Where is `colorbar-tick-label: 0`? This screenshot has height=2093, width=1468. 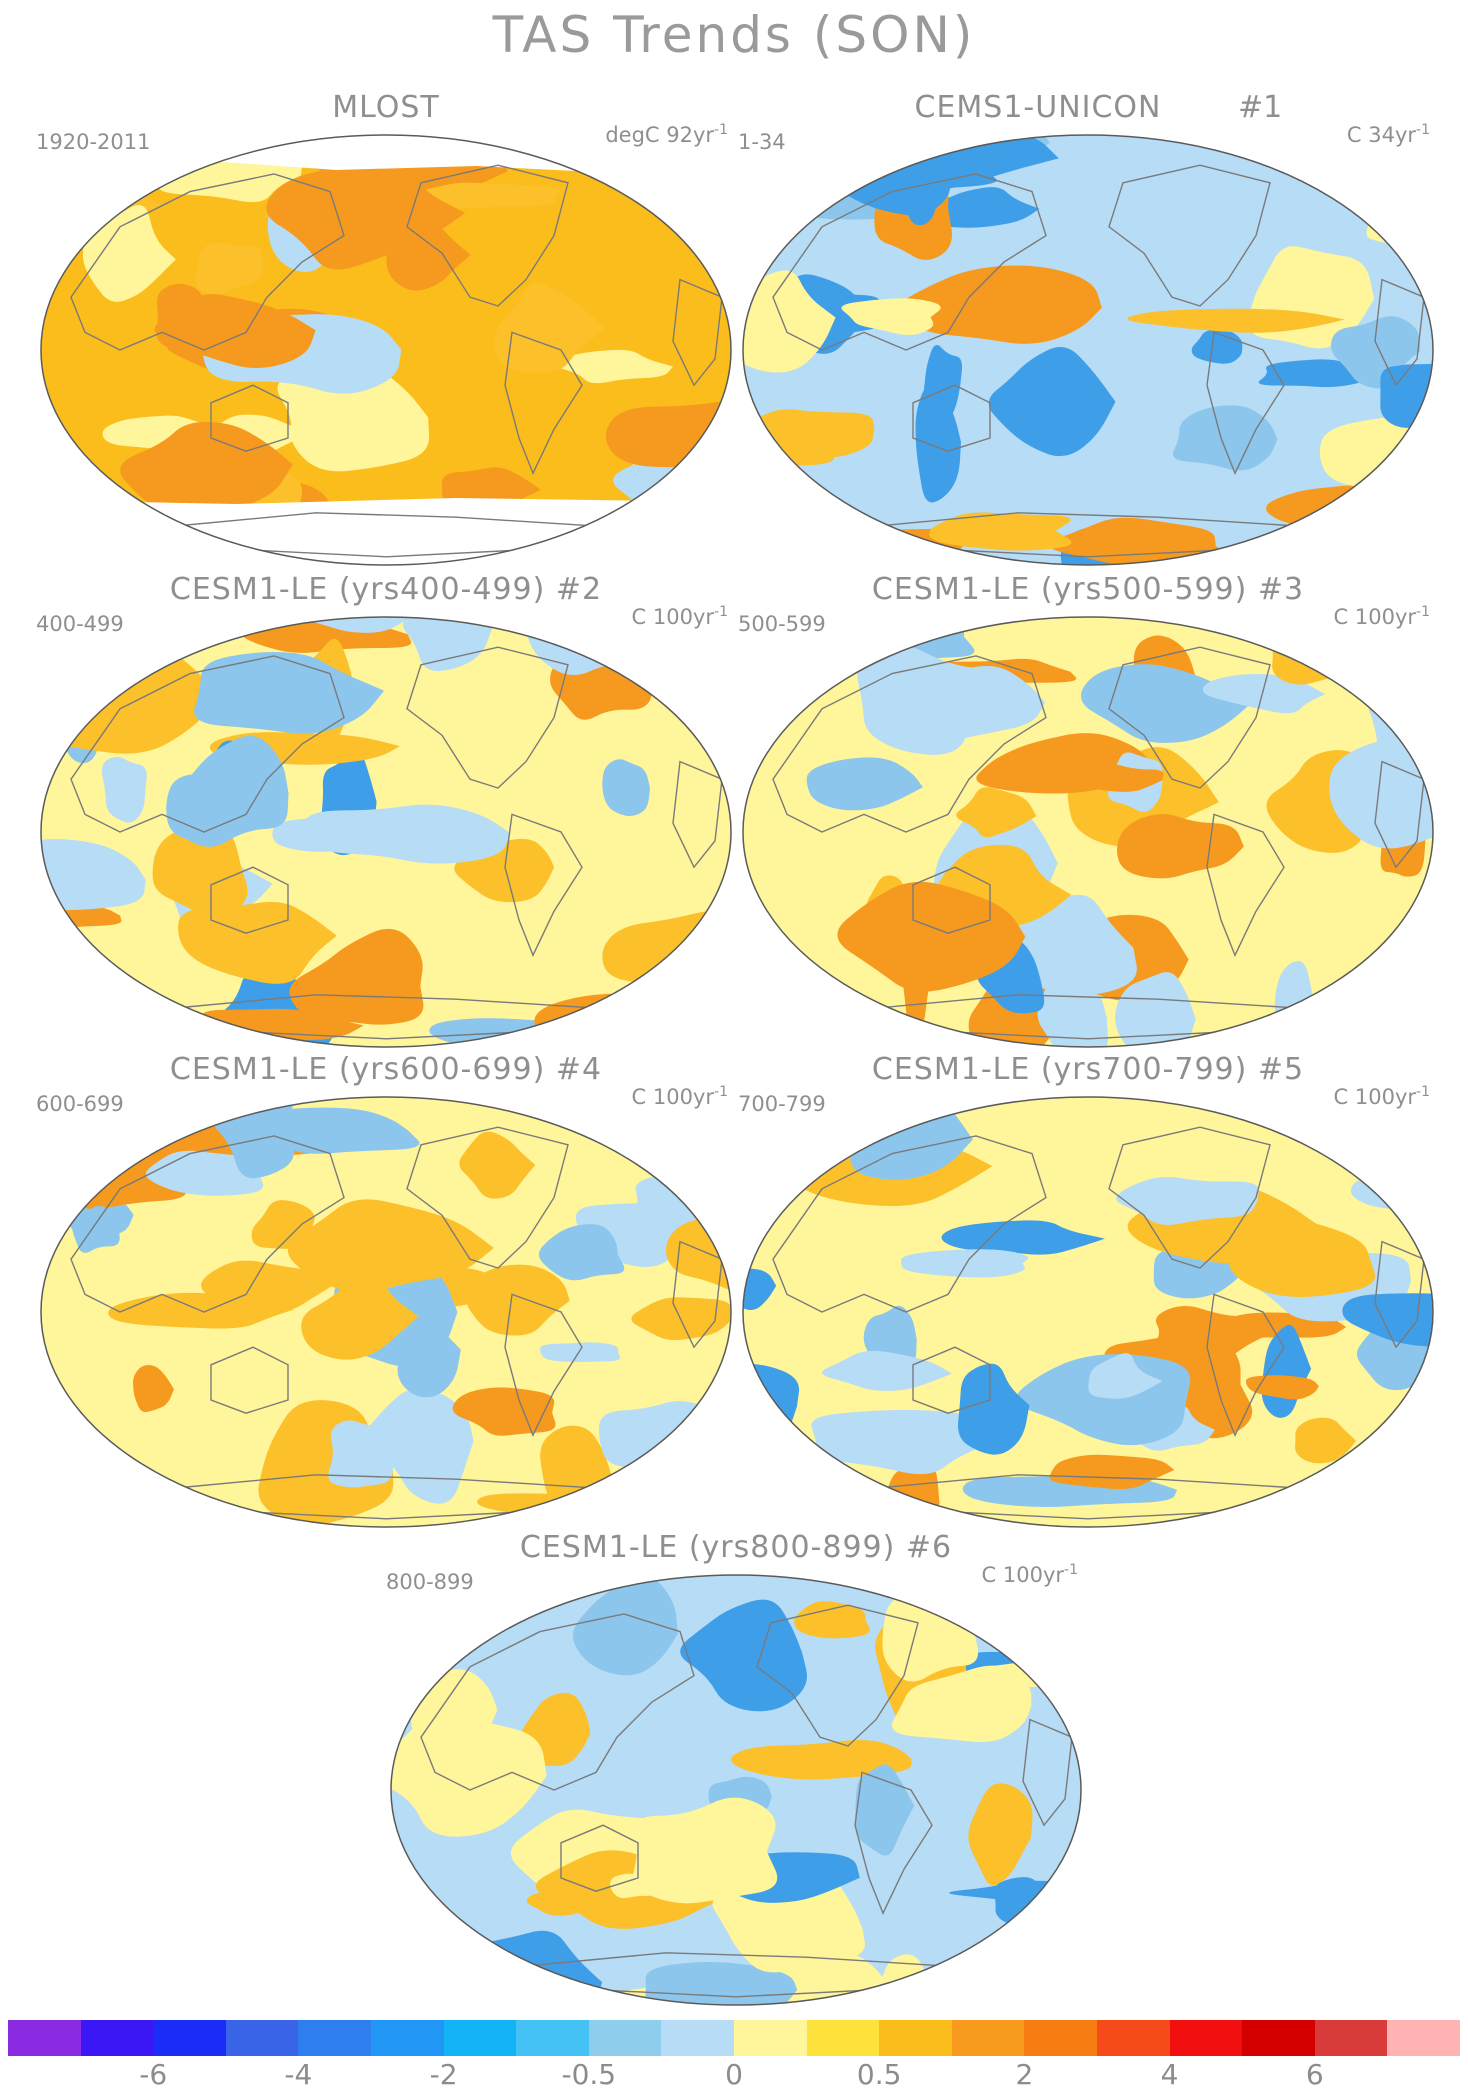
colorbar-tick-label: 0 is located at coordinates (734, 2074).